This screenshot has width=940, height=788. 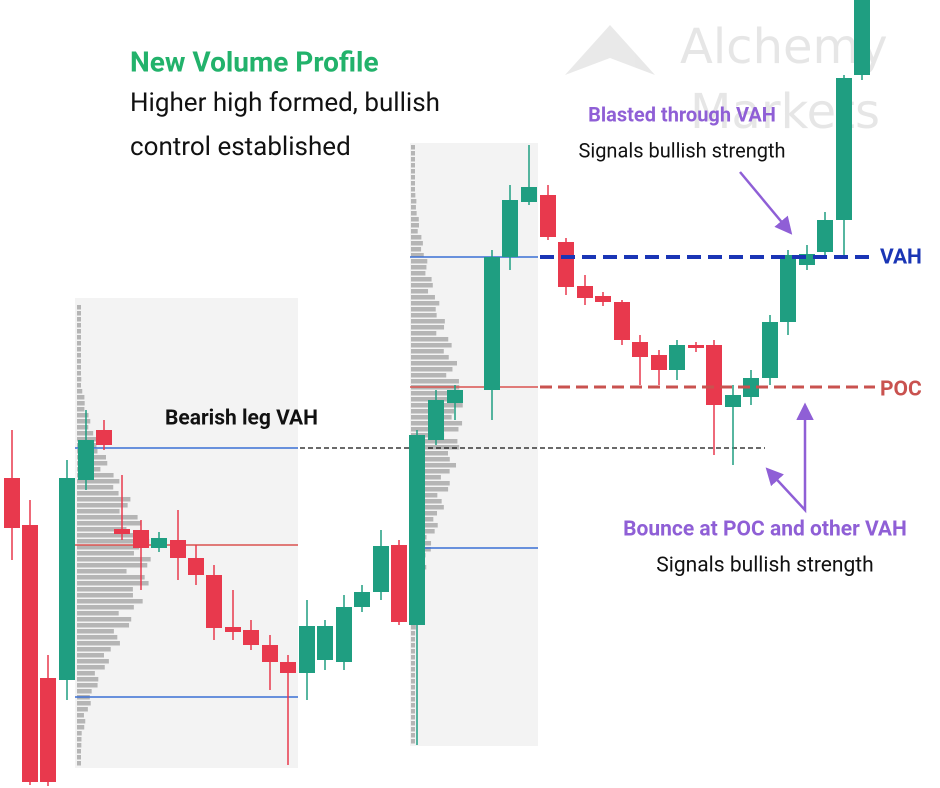 What do you see at coordinates (789, 458) in the screenshot?
I see `arrow` at bounding box center [789, 458].